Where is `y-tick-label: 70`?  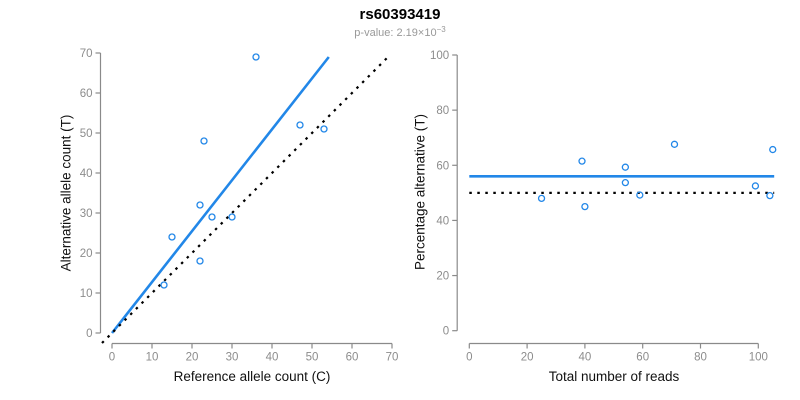 y-tick-label: 70 is located at coordinates (86, 54).